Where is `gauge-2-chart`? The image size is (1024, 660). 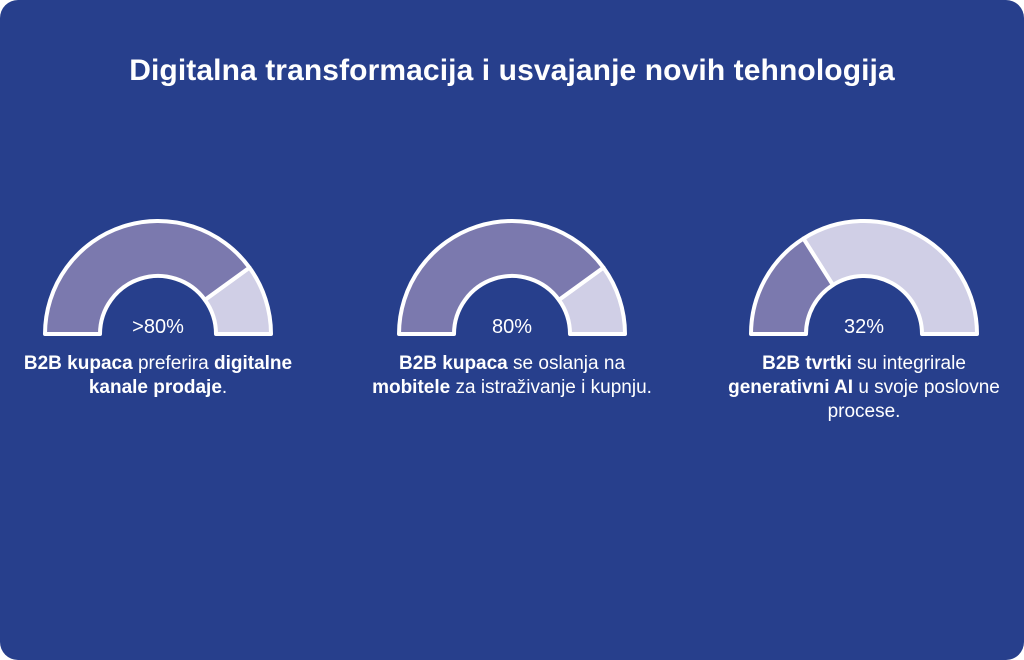
gauge-2-chart is located at coordinates (512, 277).